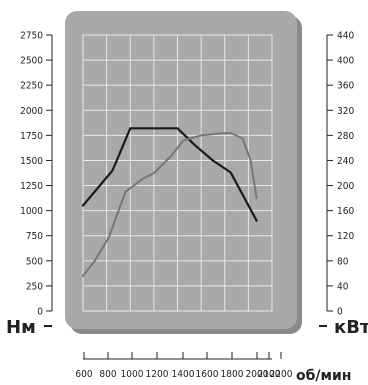 The width and height of the screenshot is (368, 385). I want to click on right-tick-label: 280, so click(345, 136).